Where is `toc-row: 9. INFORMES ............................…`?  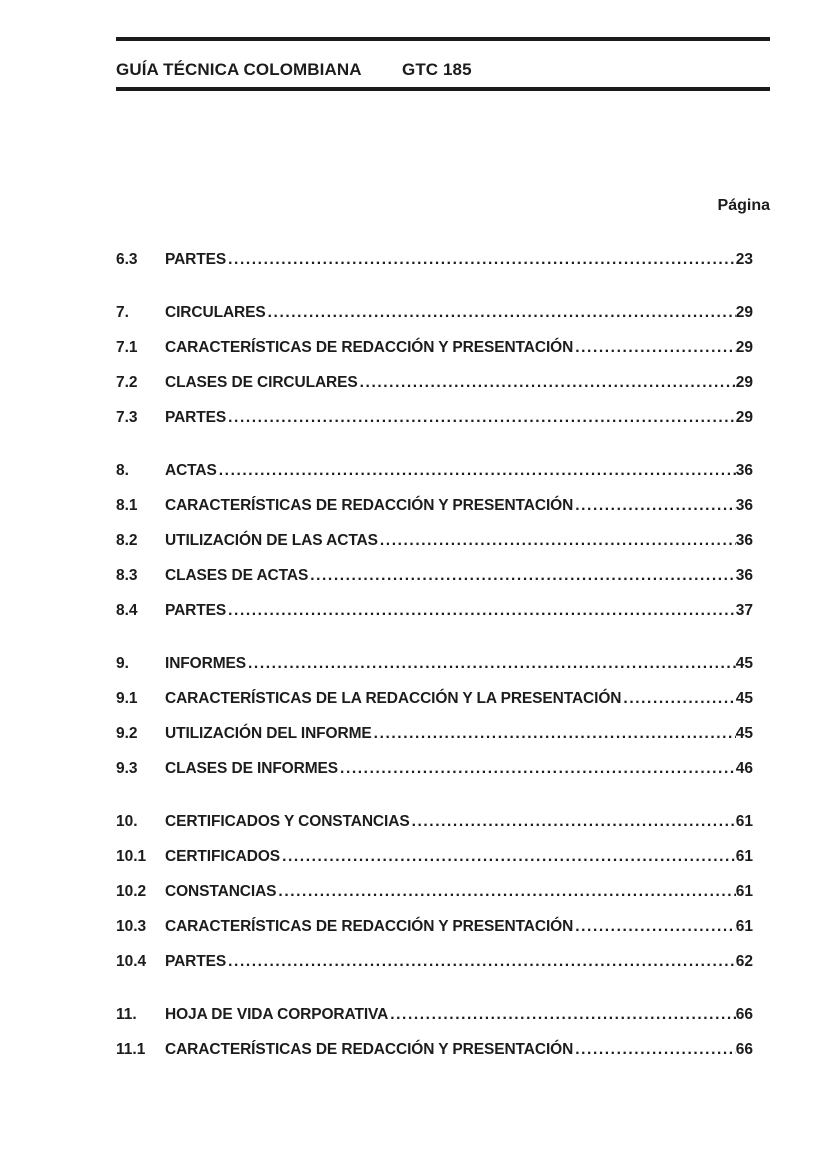
toc-row: 9. INFORMES ............................… is located at coordinates (434, 664).